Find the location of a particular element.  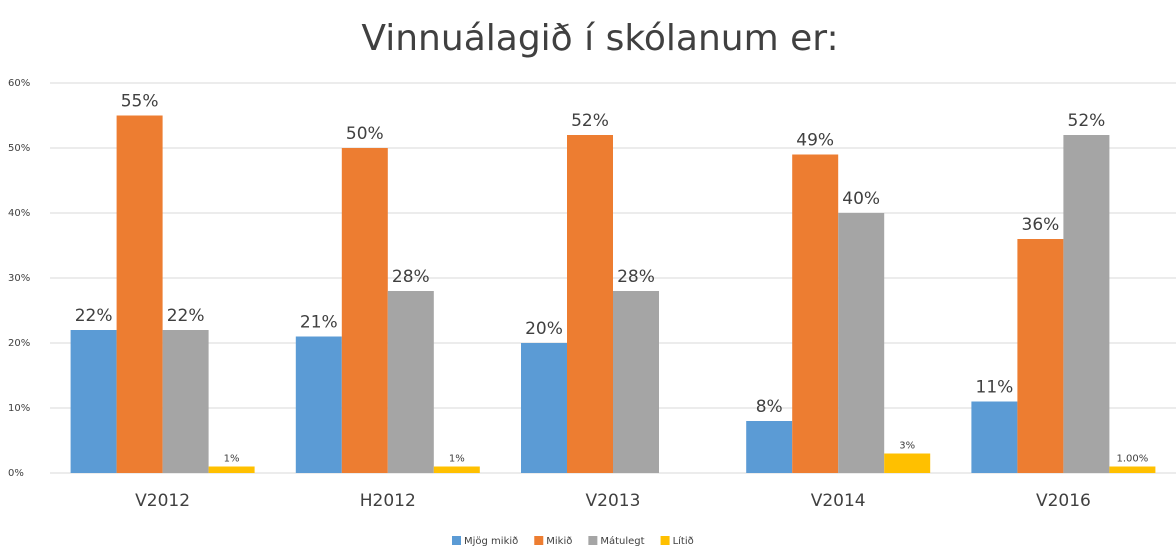

chart-title: Vinnuálagið í skólanum er: is located at coordinates (599, 38).